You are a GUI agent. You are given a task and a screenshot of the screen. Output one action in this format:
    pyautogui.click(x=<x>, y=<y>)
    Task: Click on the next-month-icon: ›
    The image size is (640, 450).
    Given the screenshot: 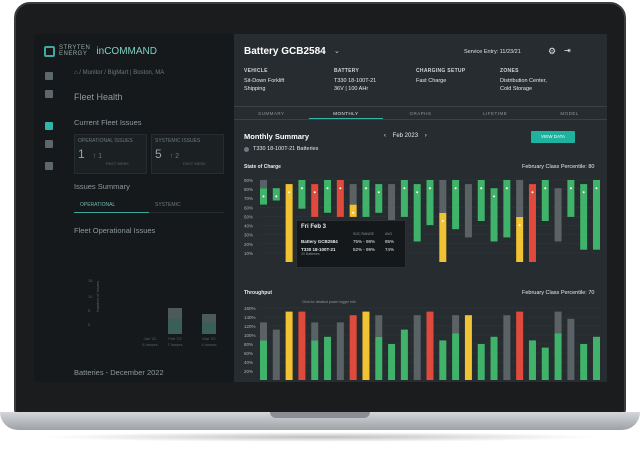 What is the action you would take?
    pyautogui.click(x=425, y=136)
    